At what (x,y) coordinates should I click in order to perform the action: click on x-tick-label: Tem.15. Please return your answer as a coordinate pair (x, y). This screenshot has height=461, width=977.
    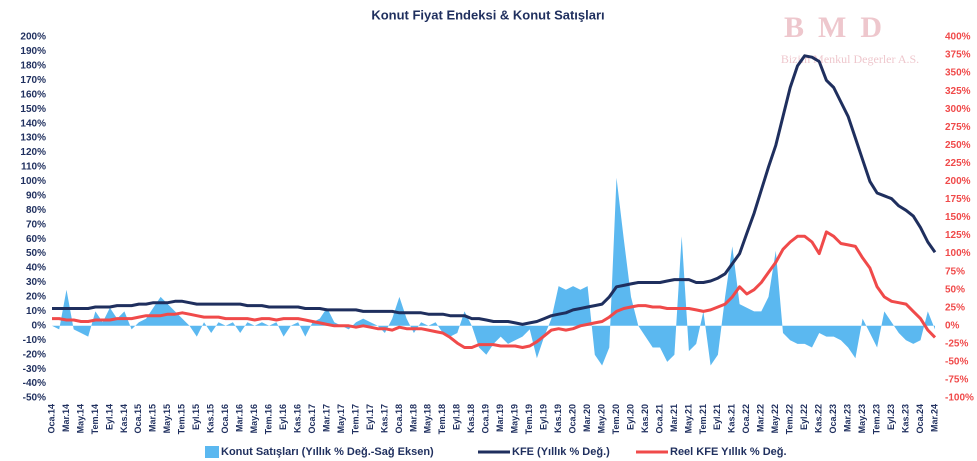
    Looking at the image, I should click on (182, 419).